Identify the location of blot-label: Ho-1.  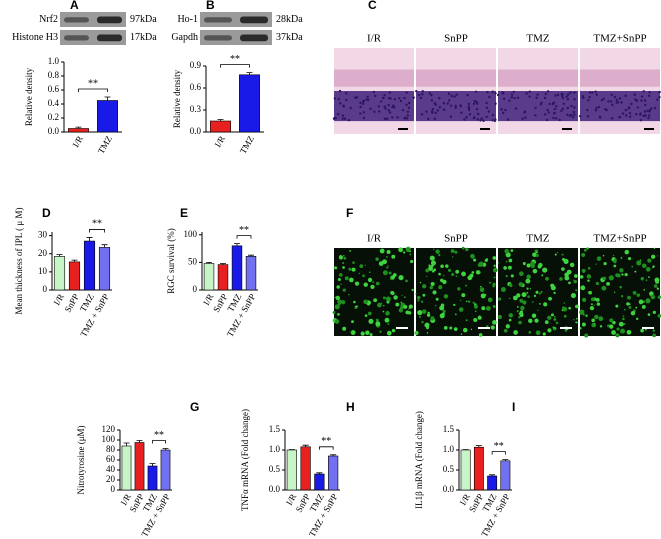
(187, 19).